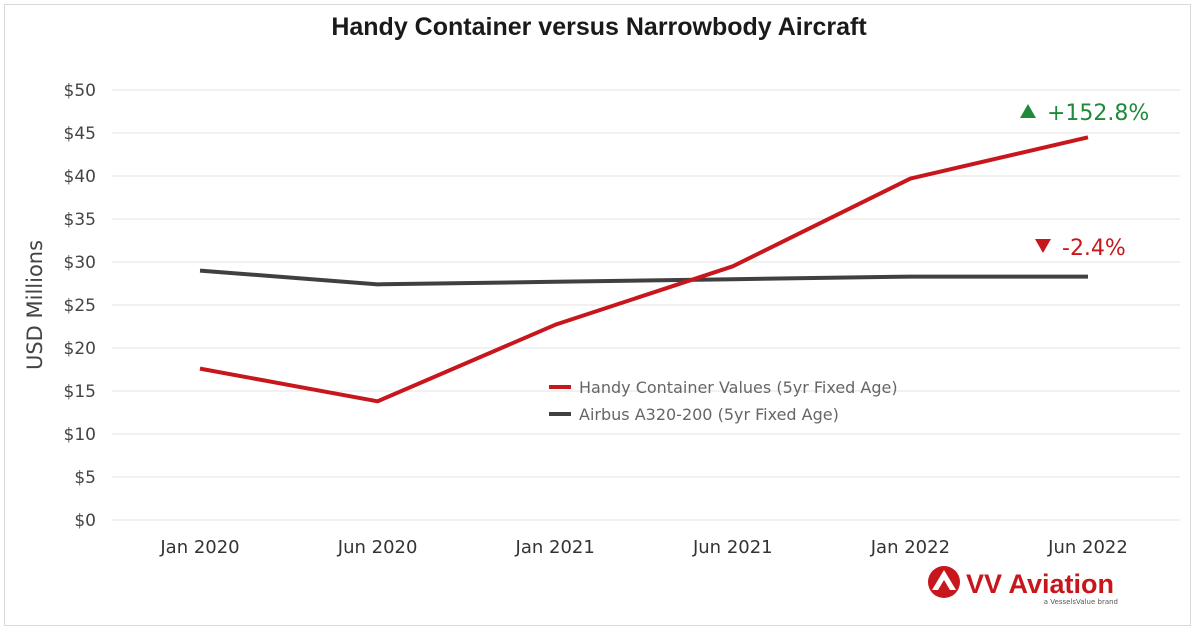 Image resolution: width=1197 pixels, height=632 pixels. What do you see at coordinates (944, 582) in the screenshot?
I see `vv-aviation-logo-icon` at bounding box center [944, 582].